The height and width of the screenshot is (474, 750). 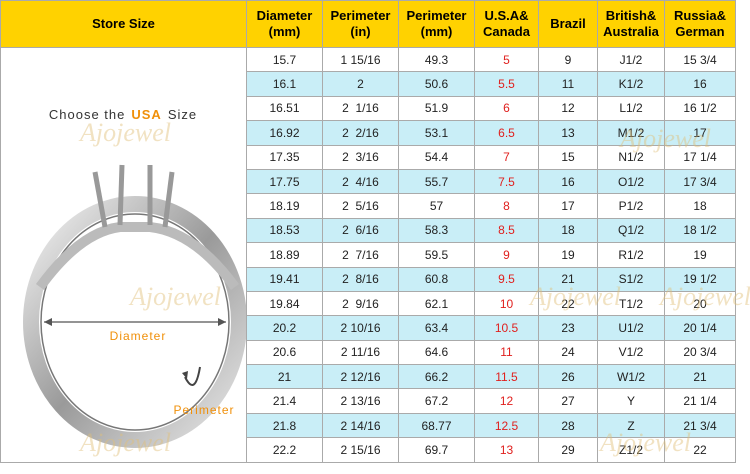 What do you see at coordinates (631, 255) in the screenshot?
I see `cell: R1/2` at bounding box center [631, 255].